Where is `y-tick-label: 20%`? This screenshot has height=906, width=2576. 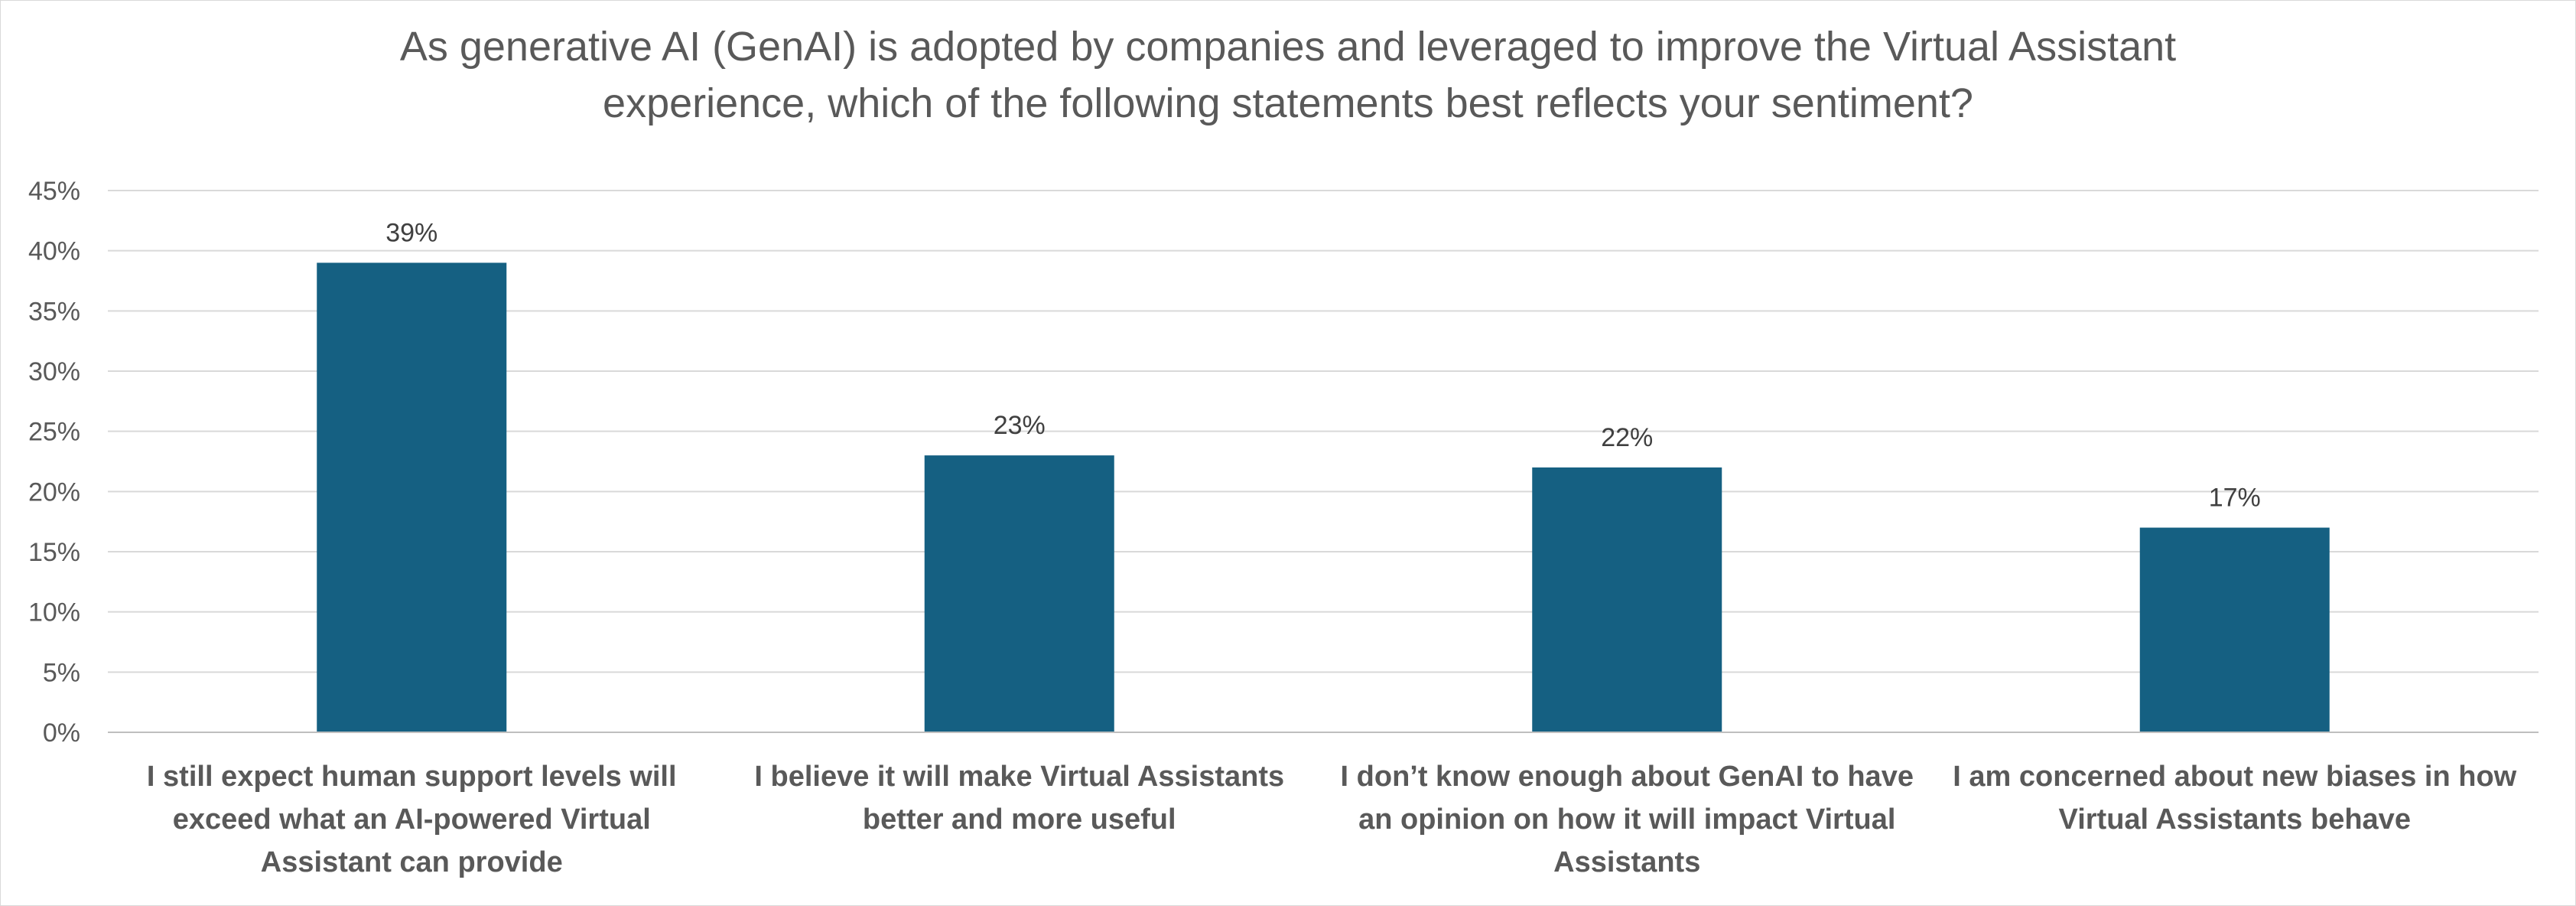 y-tick-label: 20% is located at coordinates (54, 492).